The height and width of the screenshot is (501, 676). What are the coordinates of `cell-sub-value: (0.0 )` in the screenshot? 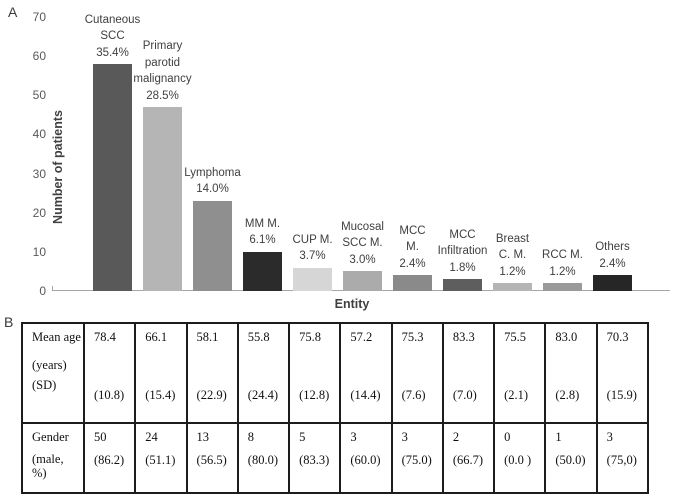 It's located at (518, 460).